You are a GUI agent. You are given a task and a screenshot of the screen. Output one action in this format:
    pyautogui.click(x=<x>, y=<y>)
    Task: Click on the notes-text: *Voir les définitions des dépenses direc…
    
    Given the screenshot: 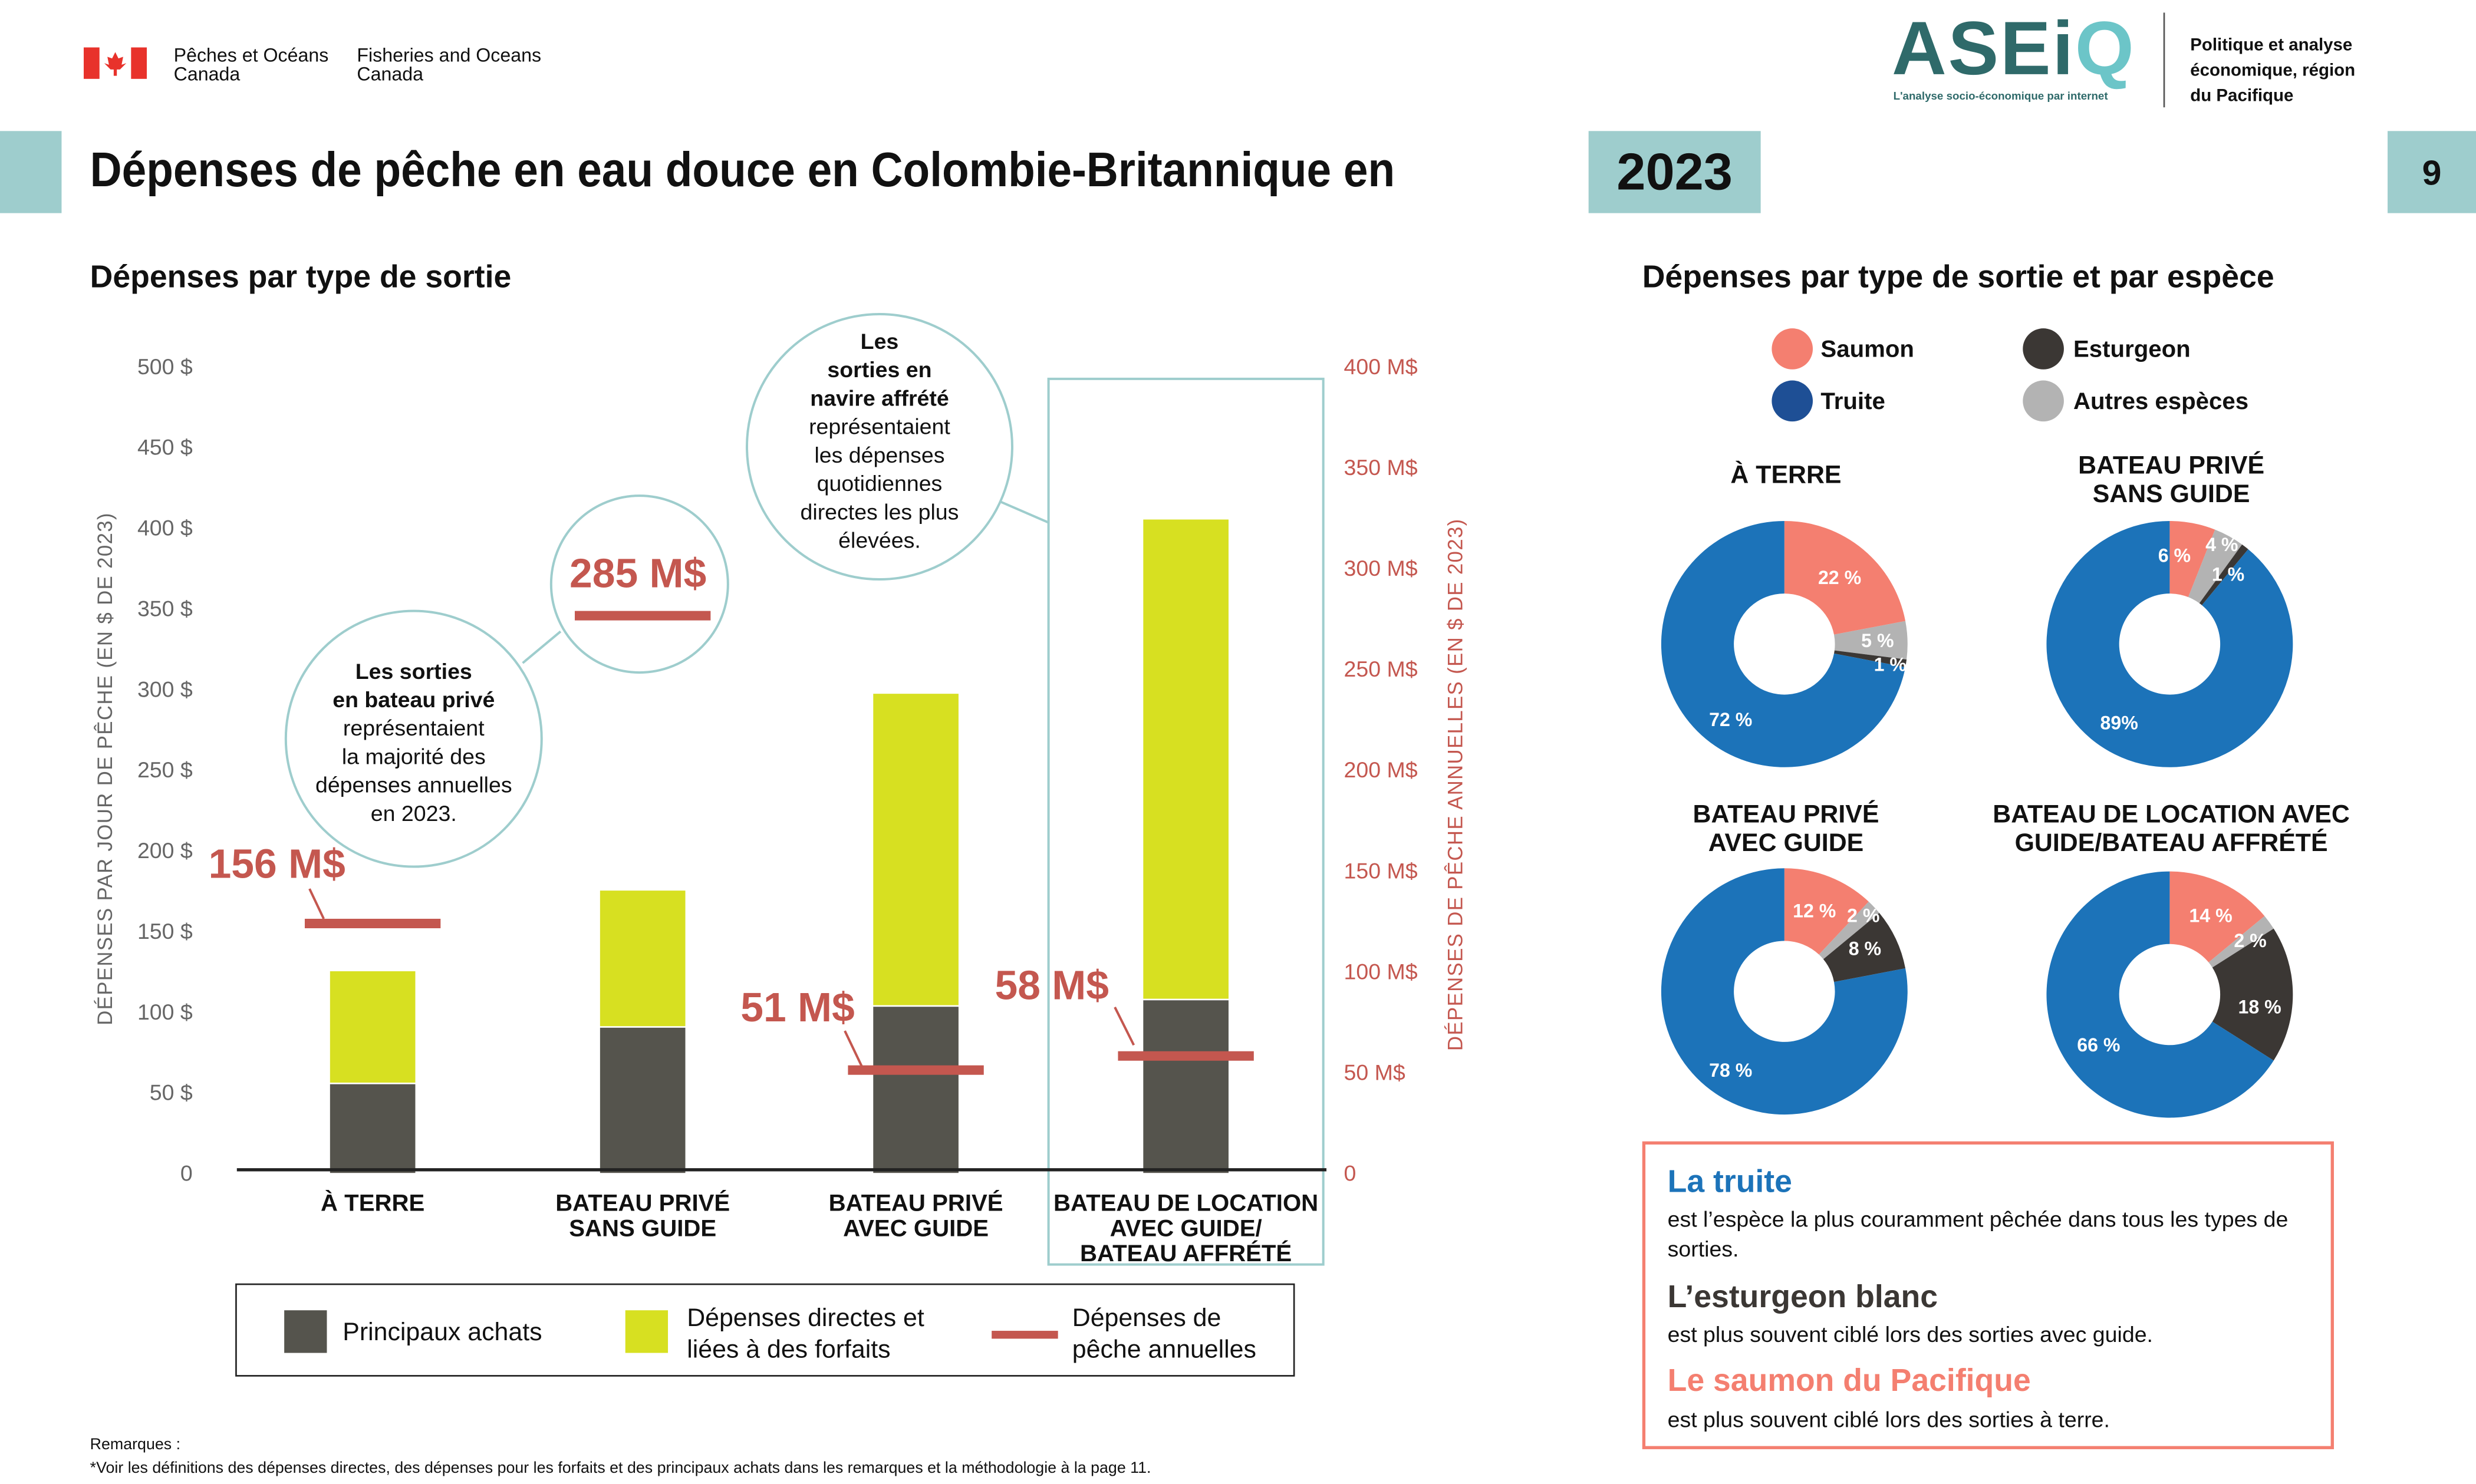 What is the action you would take?
    pyautogui.click(x=621, y=1469)
    